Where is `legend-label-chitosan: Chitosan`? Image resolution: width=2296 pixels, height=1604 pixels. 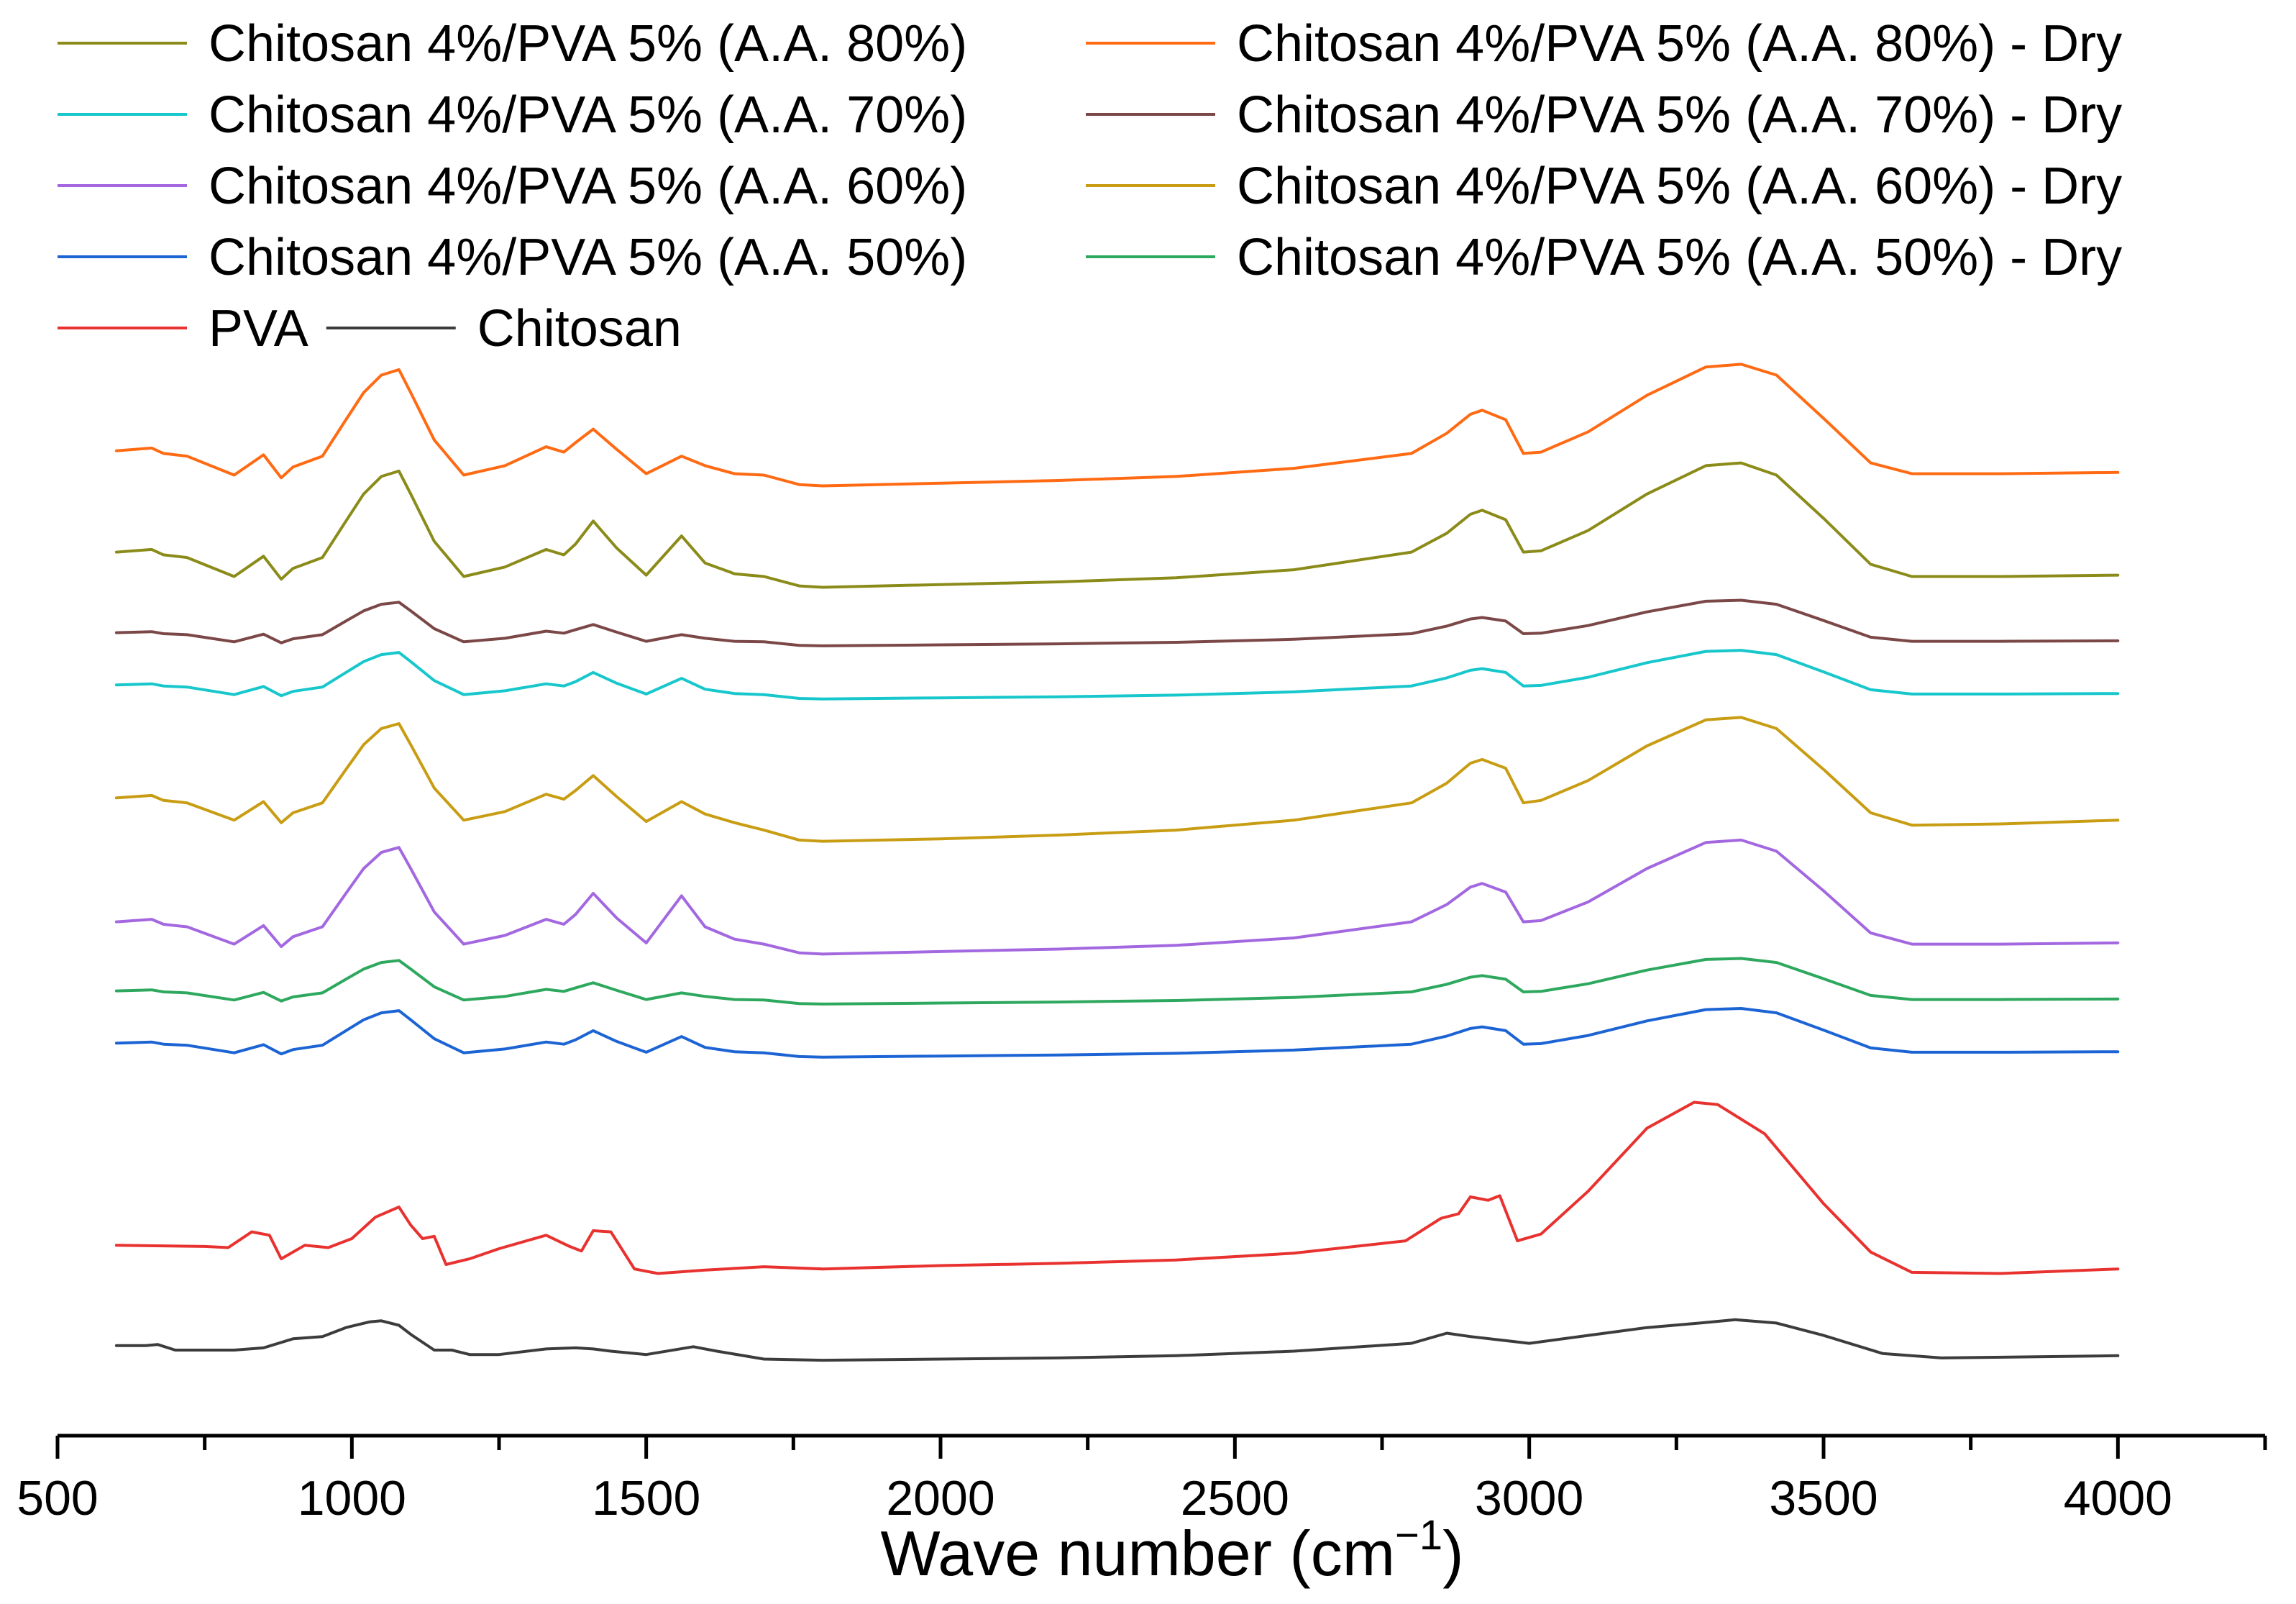
legend-label-chitosan: Chitosan is located at coordinates (579, 328).